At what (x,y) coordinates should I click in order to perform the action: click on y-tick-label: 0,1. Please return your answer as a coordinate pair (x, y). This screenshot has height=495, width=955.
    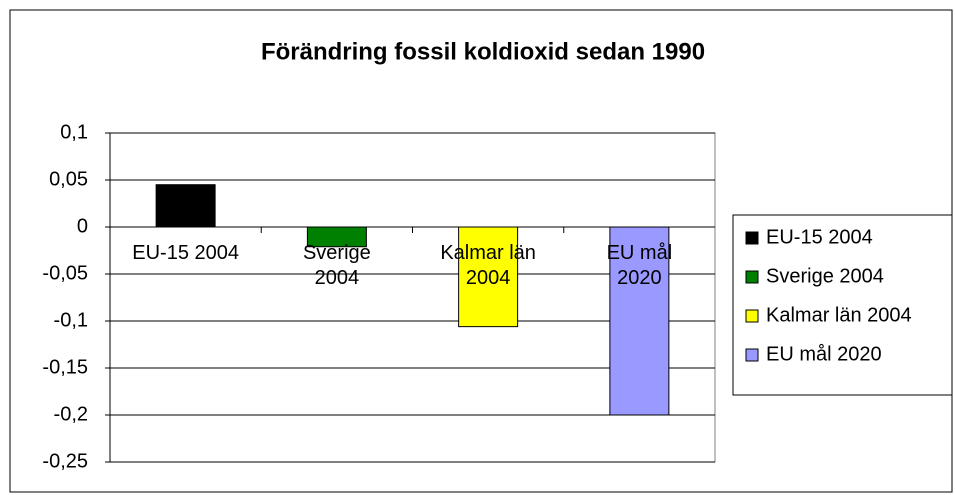
    Looking at the image, I should click on (74, 132).